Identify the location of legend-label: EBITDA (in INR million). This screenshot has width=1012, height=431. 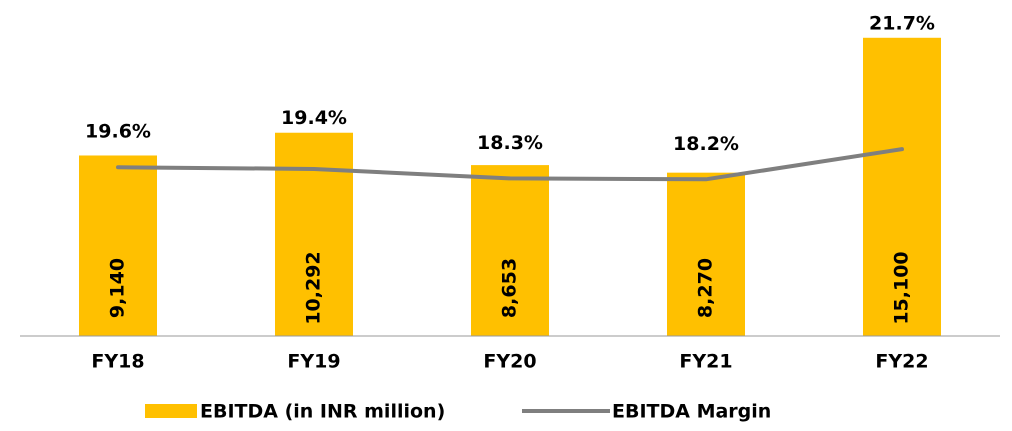
(322, 412).